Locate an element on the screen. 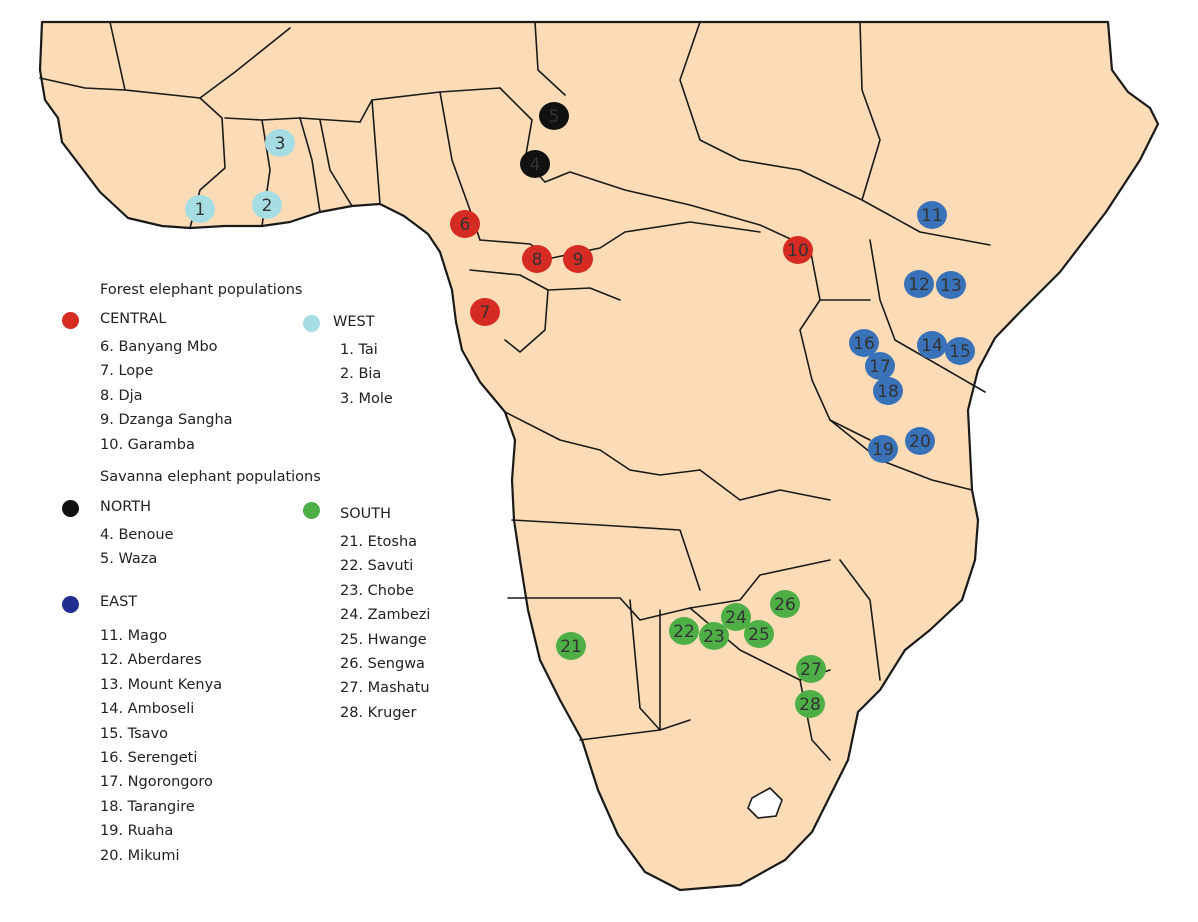 This screenshot has width=1198, height=922. marker-label: 6 is located at coordinates (465, 225).